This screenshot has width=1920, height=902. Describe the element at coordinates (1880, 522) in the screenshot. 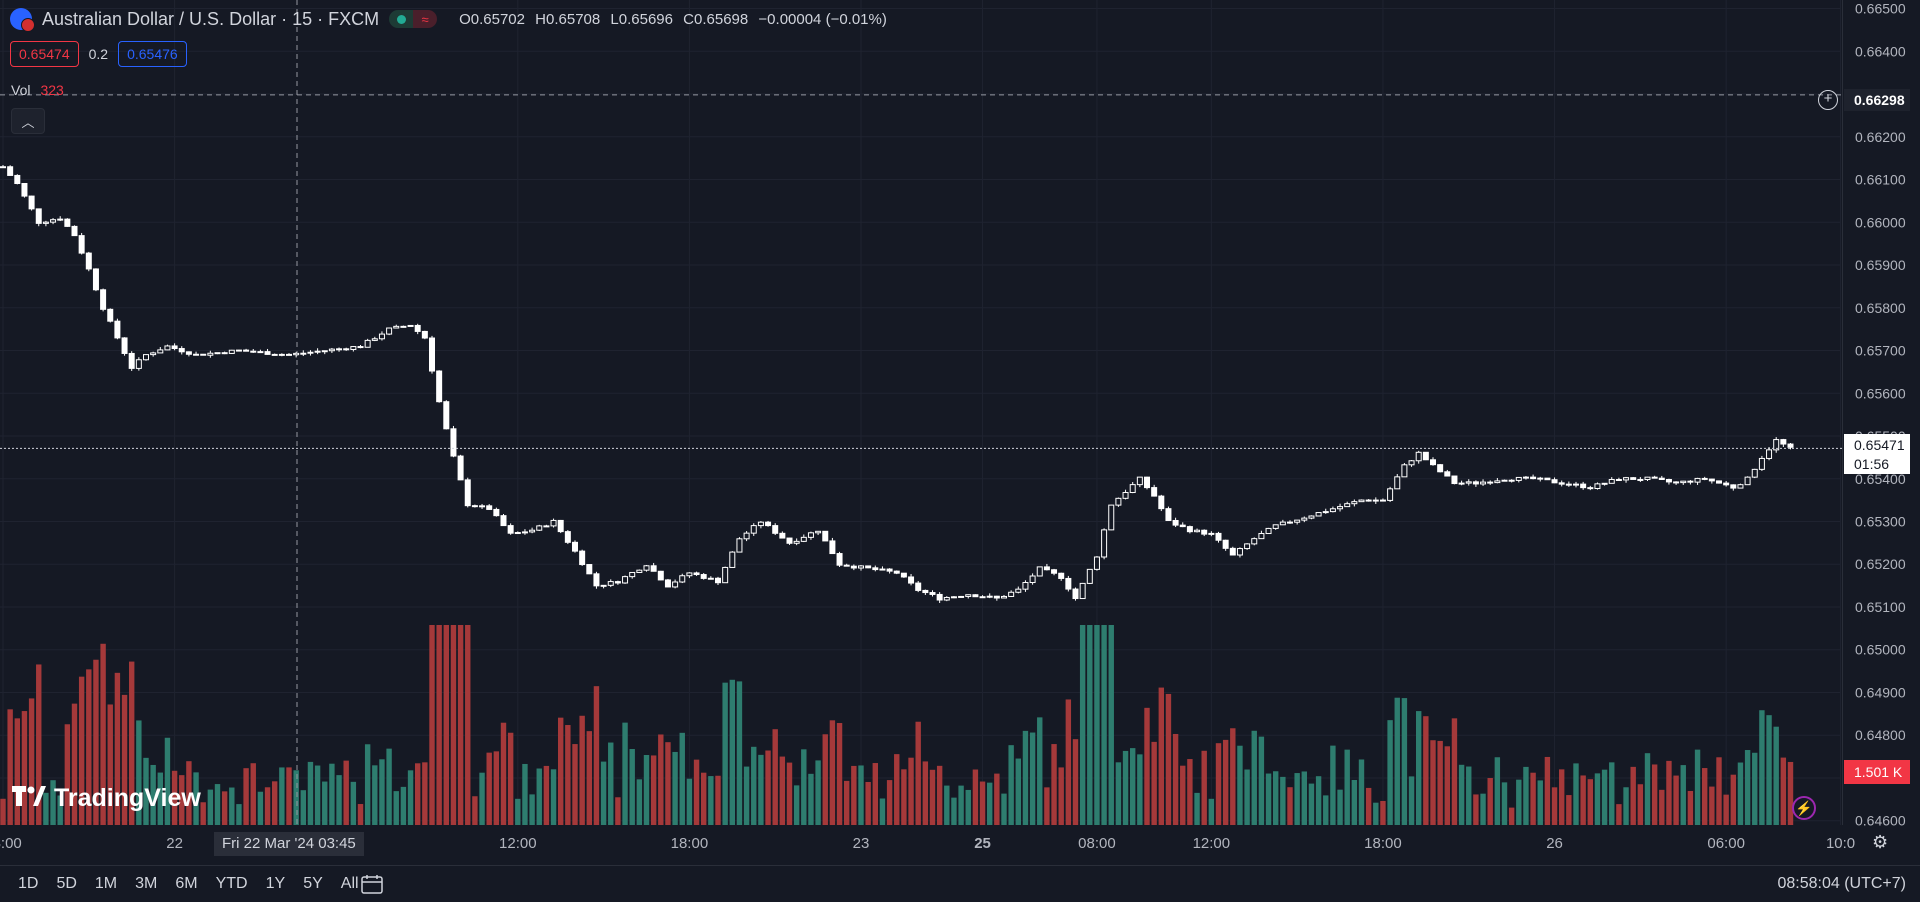

I see `price-tick-label: 0.65300` at that location.